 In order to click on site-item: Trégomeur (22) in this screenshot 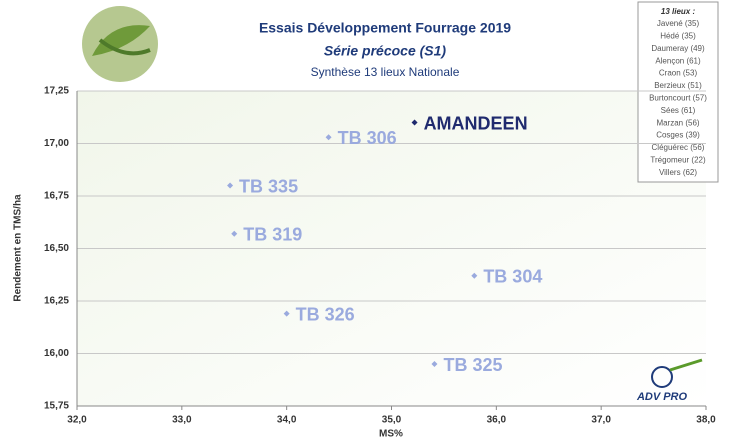, I will do `click(678, 160)`.